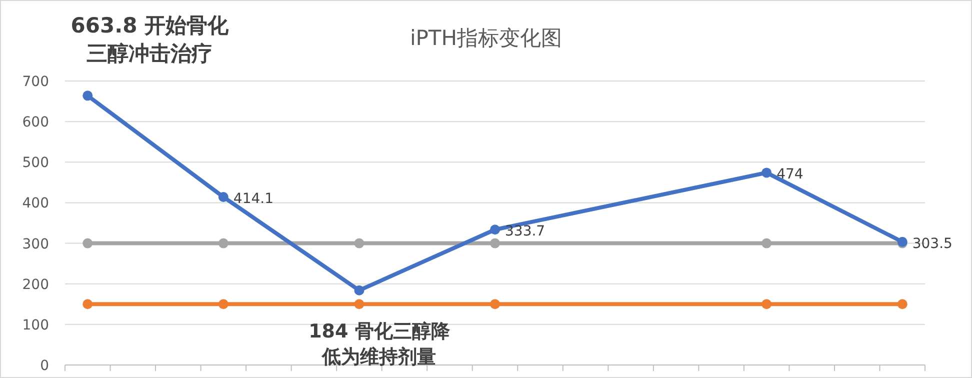 Image resolution: width=972 pixels, height=378 pixels. What do you see at coordinates (35, 82) in the screenshot?
I see `y-tick-label: 700` at bounding box center [35, 82].